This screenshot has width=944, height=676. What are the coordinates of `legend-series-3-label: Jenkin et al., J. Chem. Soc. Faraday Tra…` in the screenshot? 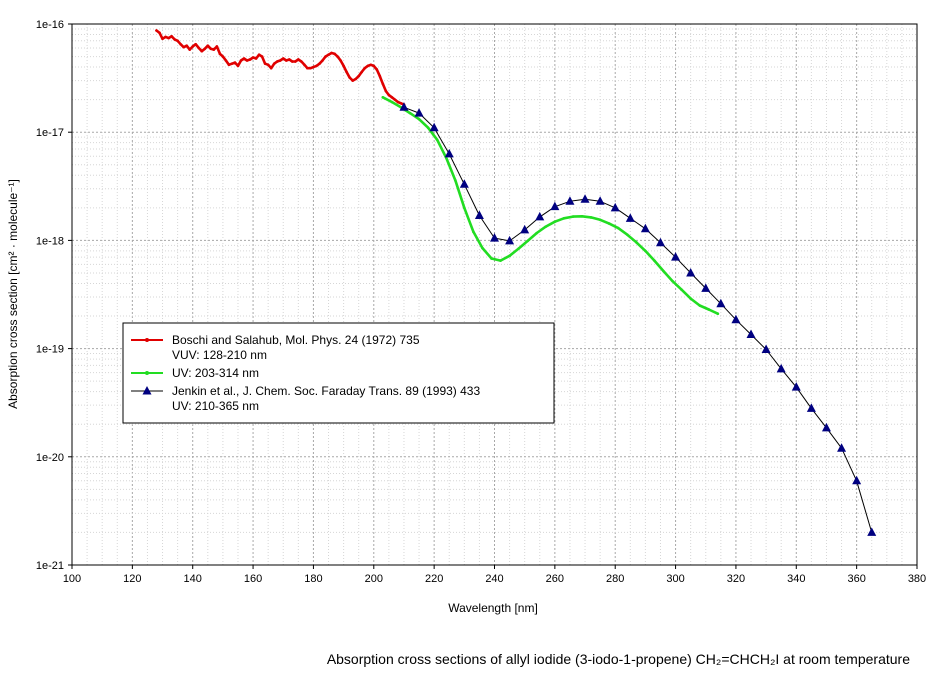 It's located at (326, 391).